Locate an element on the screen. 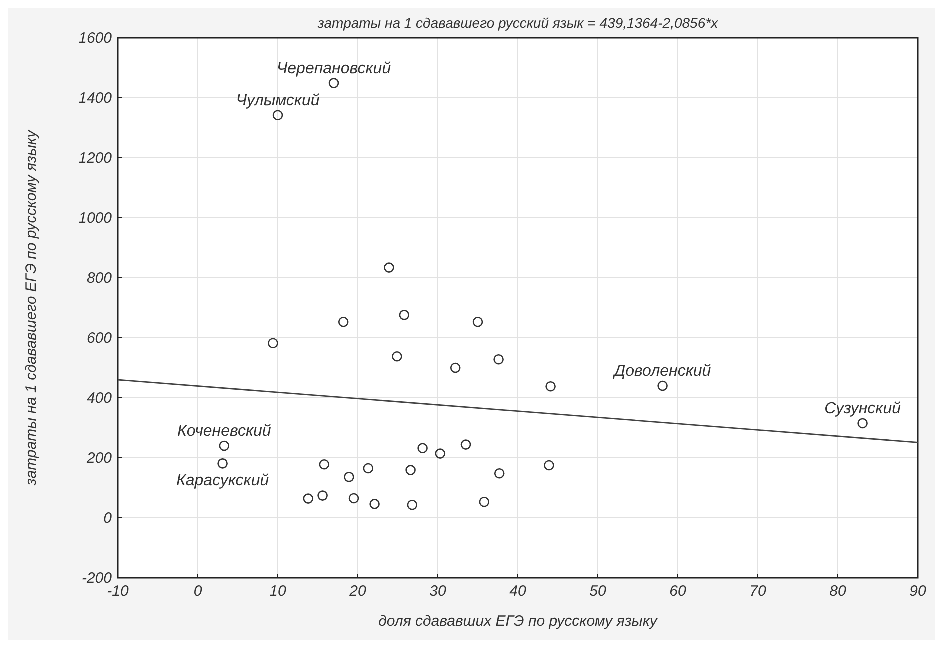  x-tick-label: 0 is located at coordinates (198, 591).